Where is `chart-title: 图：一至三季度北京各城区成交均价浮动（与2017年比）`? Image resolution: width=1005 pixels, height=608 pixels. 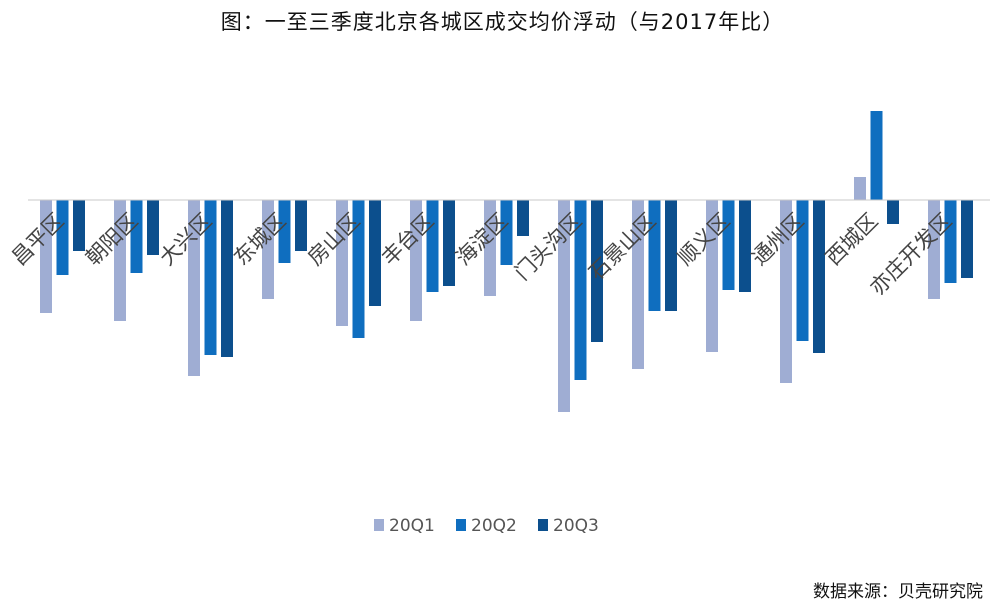 chart-title: 图：一至三季度北京各城区成交均价浮动（与2017年比） is located at coordinates (502, 22).